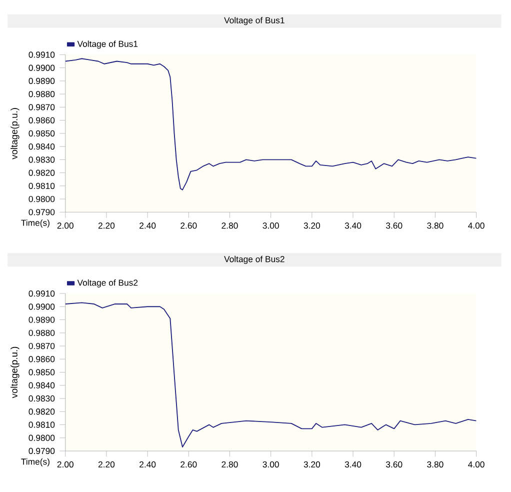 The image size is (511, 492). What do you see at coordinates (107, 283) in the screenshot?
I see `legend-label: Voltage of Bus2` at bounding box center [107, 283].